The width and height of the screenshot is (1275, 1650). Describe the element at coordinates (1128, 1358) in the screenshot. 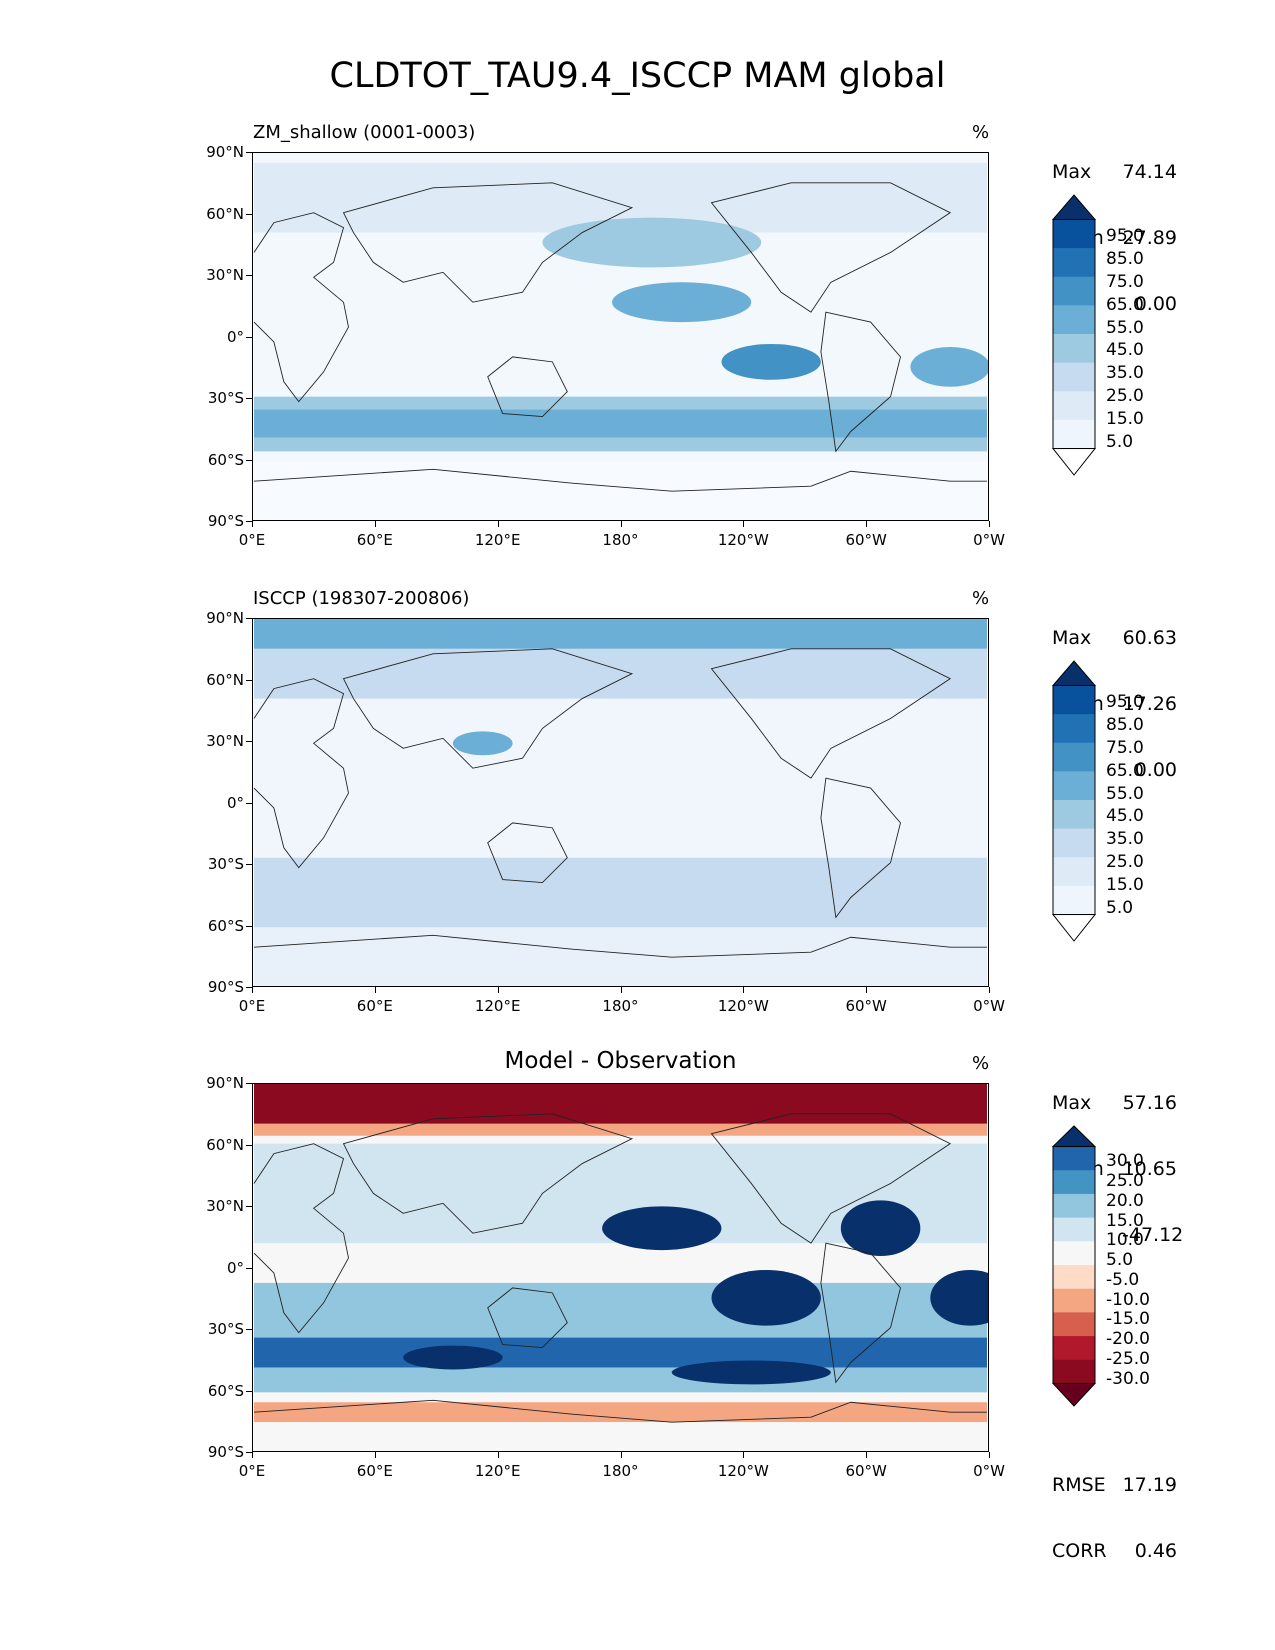

I see `colorbar-tick-label: -25.0` at that location.